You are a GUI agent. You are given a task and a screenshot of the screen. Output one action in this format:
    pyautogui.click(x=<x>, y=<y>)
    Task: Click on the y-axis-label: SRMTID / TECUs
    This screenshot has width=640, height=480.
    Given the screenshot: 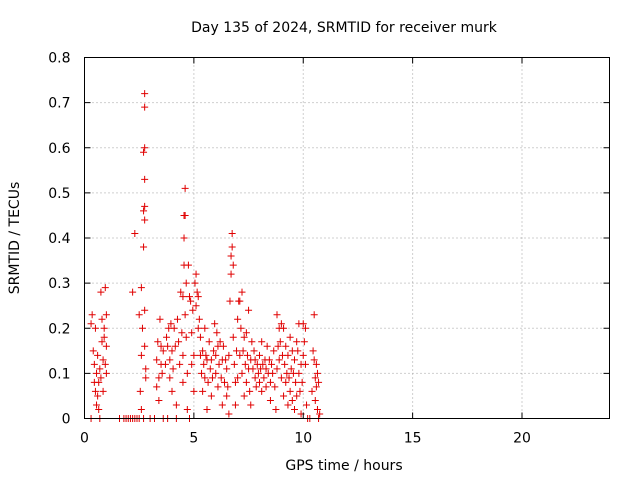 What is the action you would take?
    pyautogui.click(x=15, y=238)
    